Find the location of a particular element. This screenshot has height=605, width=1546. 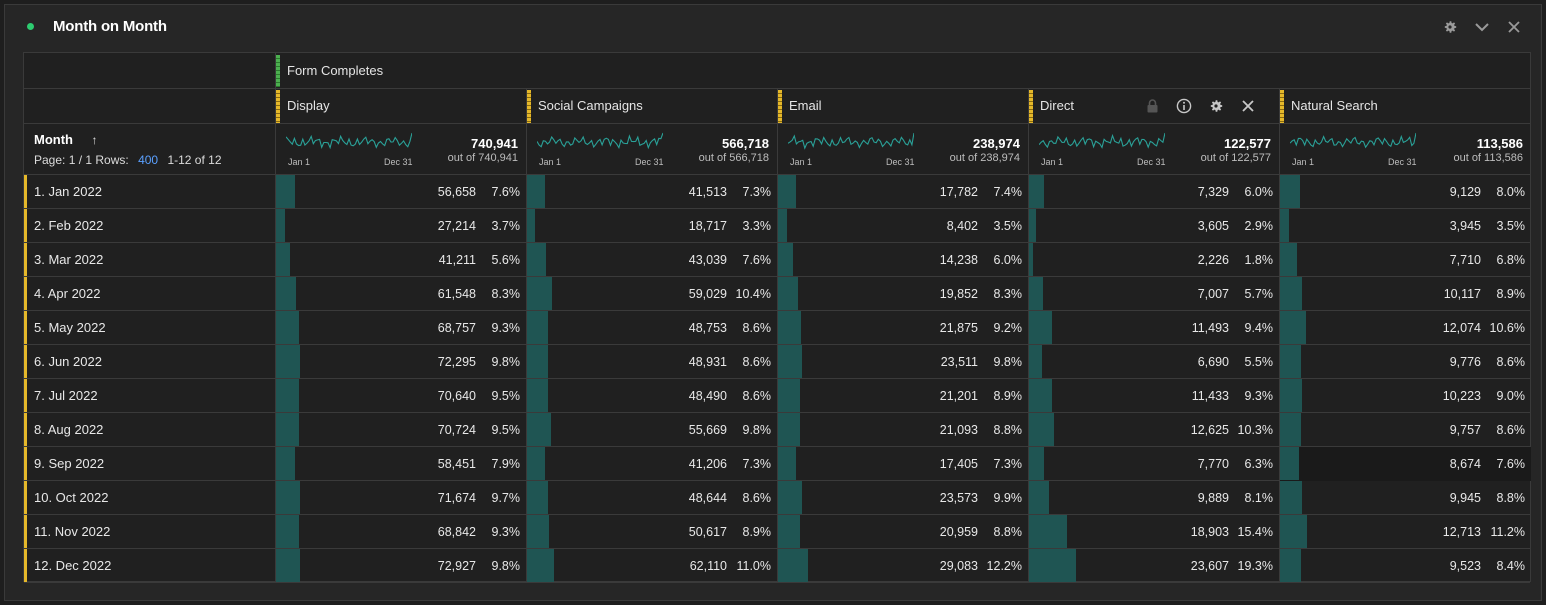

dimension-item: 10. Oct 2022 is located at coordinates (71, 497).